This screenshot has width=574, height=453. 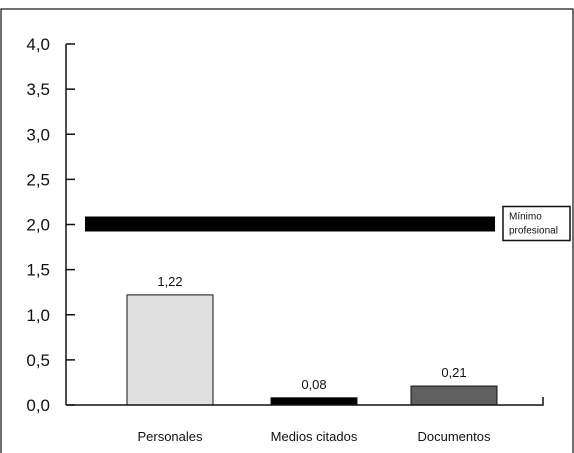 I want to click on reference-label-box, so click(x=536, y=223).